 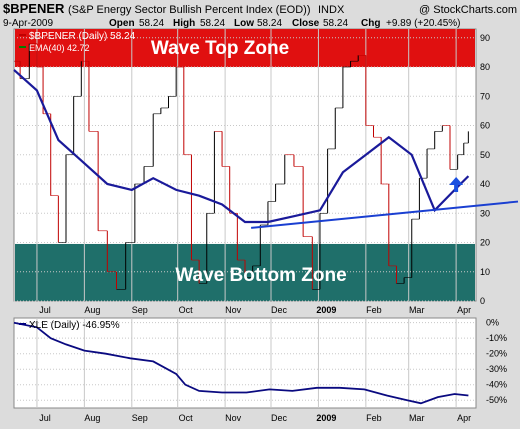 What do you see at coordinates (496, 338) in the screenshot?
I see `lower-y-tick-1: -10%` at bounding box center [496, 338].